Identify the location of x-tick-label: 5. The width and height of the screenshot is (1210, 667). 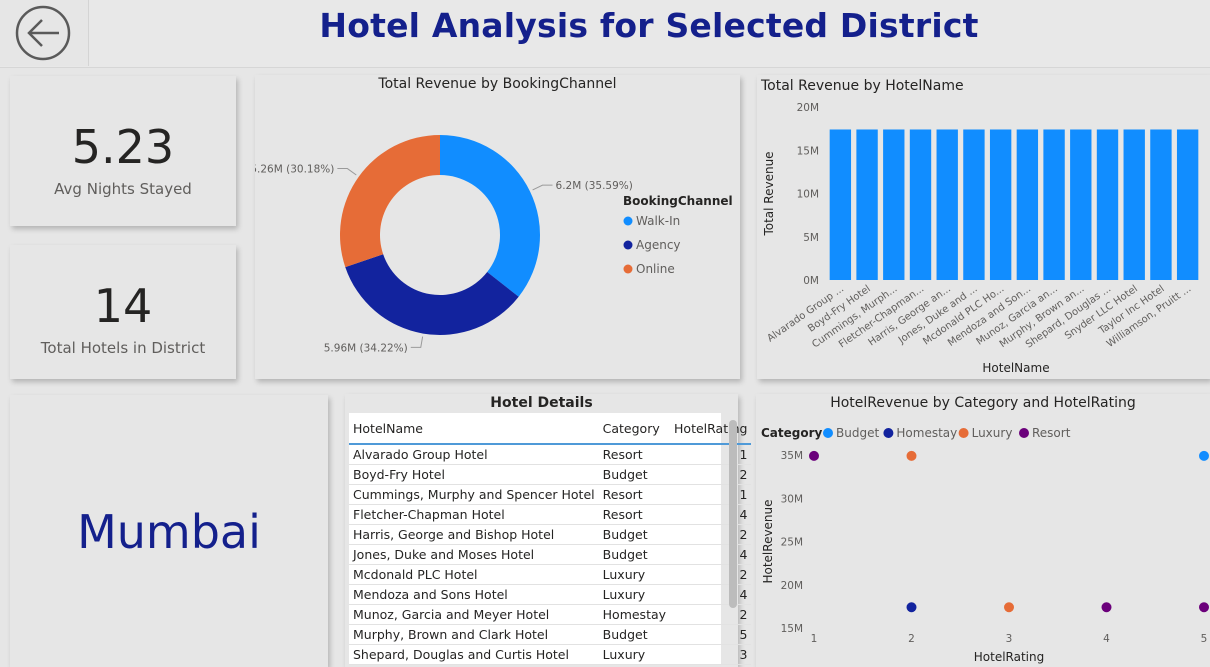
(1204, 639).